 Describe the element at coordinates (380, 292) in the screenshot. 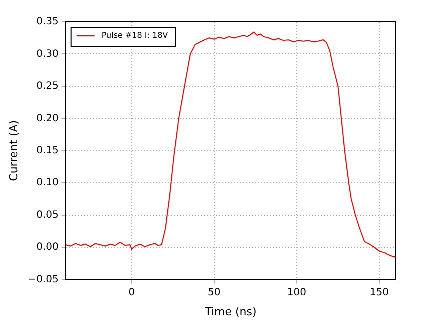

I see `x-tick-label: 150` at that location.